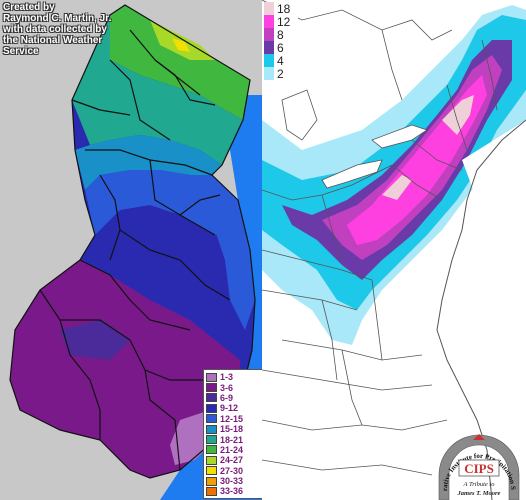 The width and height of the screenshot is (526, 500). Describe the element at coordinates (227, 397) in the screenshot. I see `legend-label: 6-9` at that location.